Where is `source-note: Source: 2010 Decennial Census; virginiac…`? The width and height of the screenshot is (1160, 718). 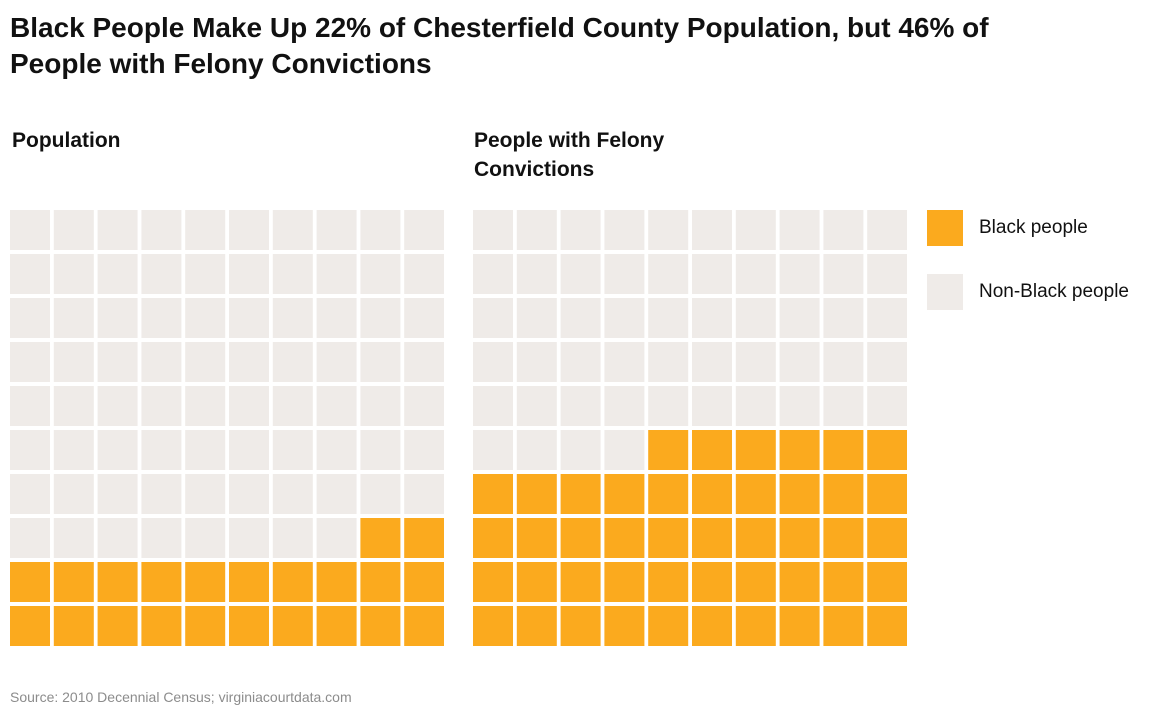
source-note: Source: 2010 Decennial Census; virginiac… is located at coordinates (181, 697).